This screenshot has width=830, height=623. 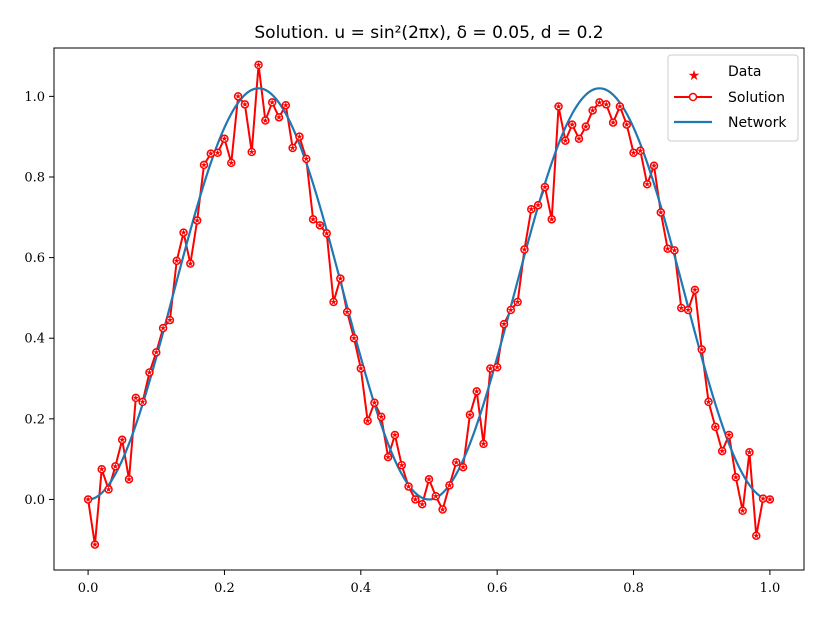 What do you see at coordinates (757, 123) in the screenshot?
I see `legend-label-network: Network` at bounding box center [757, 123].